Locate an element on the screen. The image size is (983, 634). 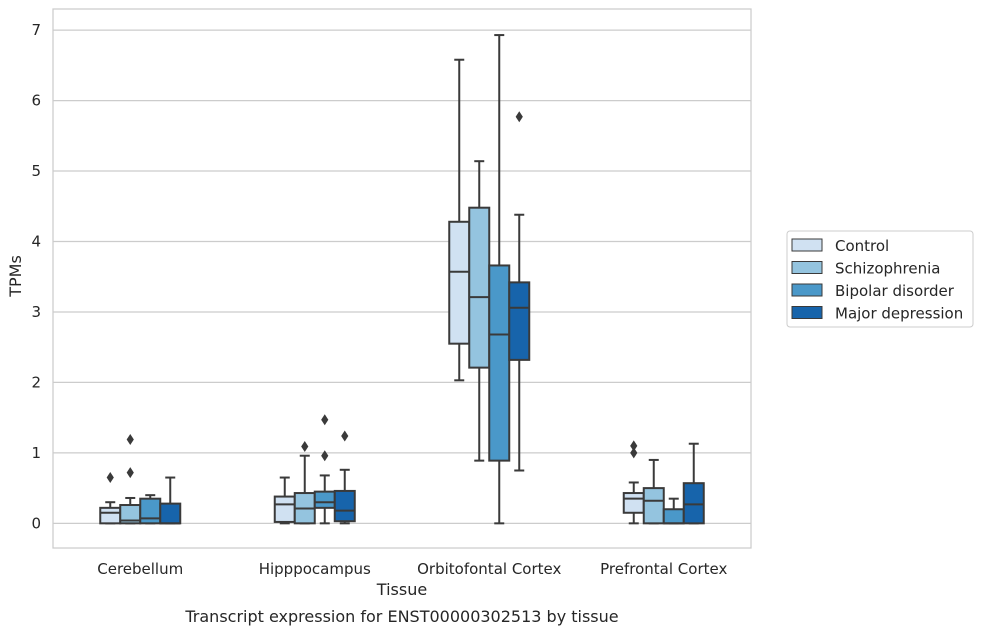
x-tick-label: Cerebellum is located at coordinates (140, 569).